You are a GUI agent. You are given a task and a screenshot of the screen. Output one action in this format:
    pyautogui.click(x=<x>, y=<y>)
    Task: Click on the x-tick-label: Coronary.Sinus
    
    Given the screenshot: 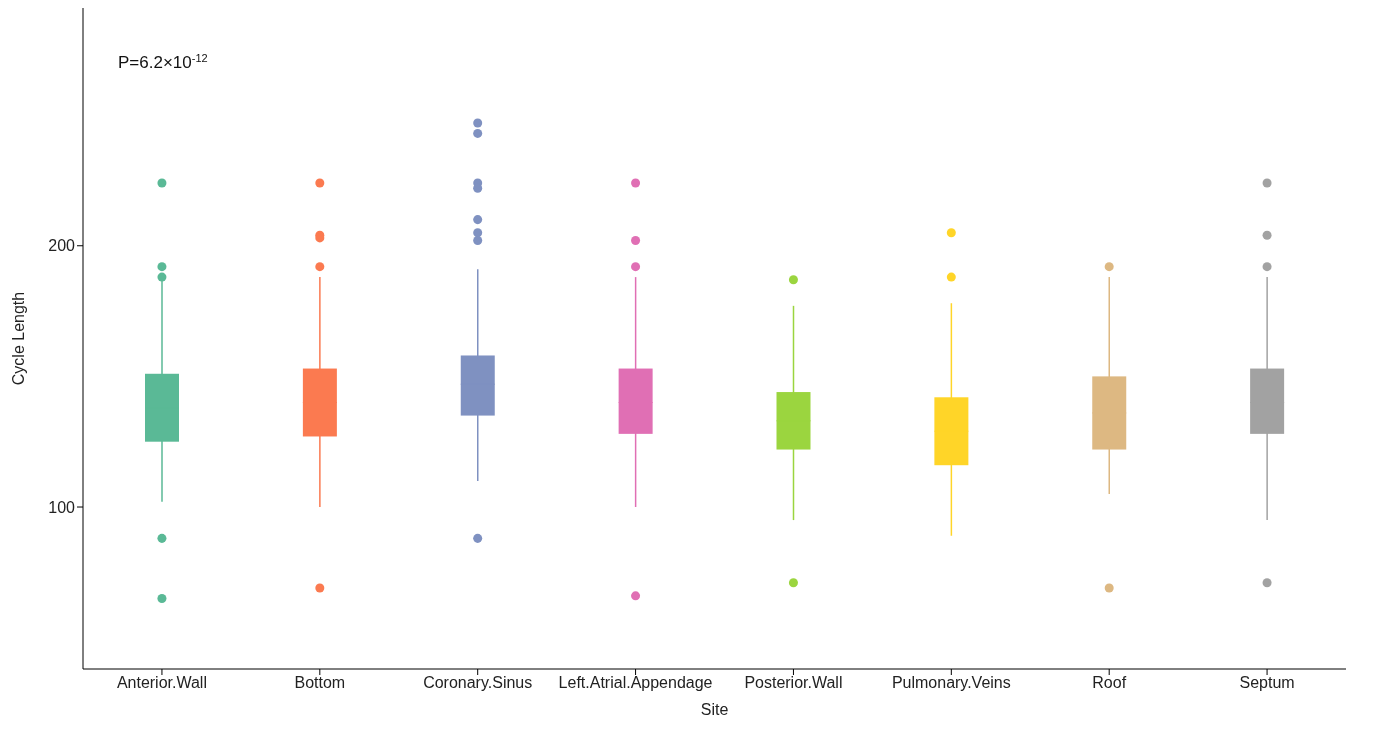 What is the action you would take?
    pyautogui.click(x=478, y=683)
    